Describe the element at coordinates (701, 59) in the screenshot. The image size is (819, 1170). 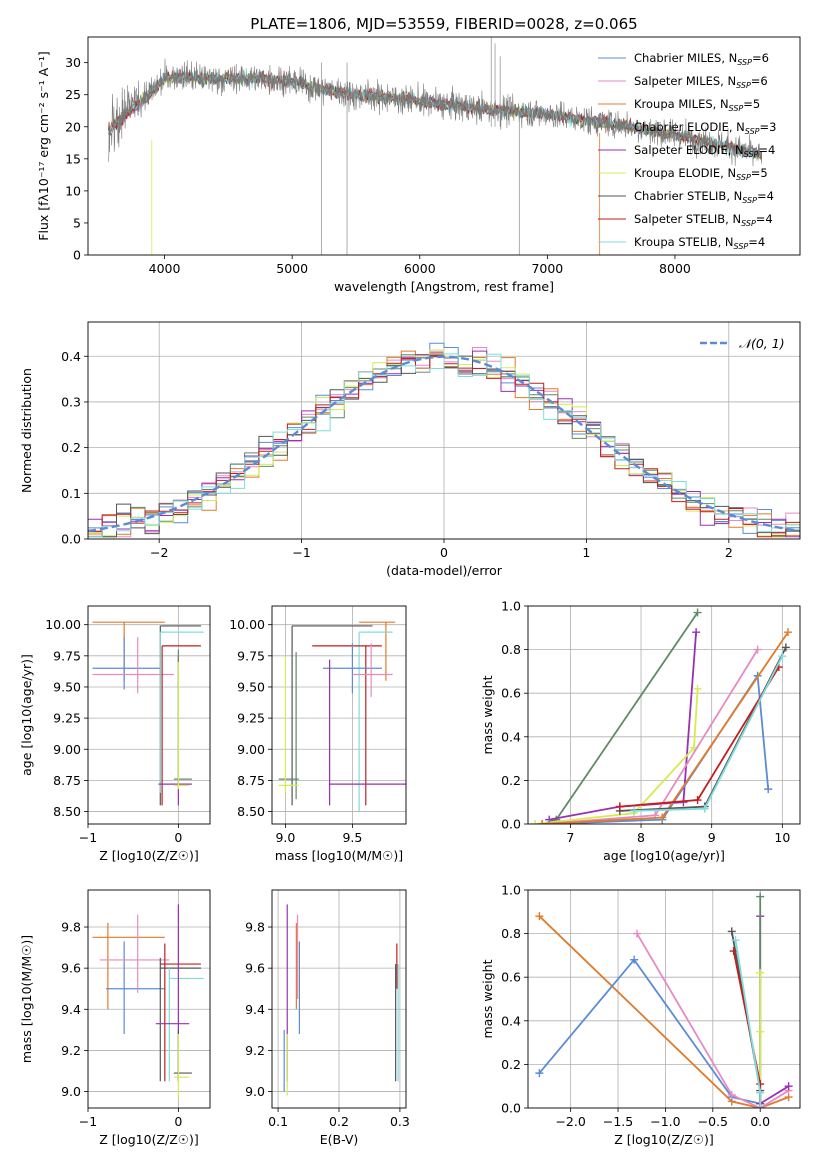
I see `legend-label: Chabrier MILES, NSSP=6` at that location.